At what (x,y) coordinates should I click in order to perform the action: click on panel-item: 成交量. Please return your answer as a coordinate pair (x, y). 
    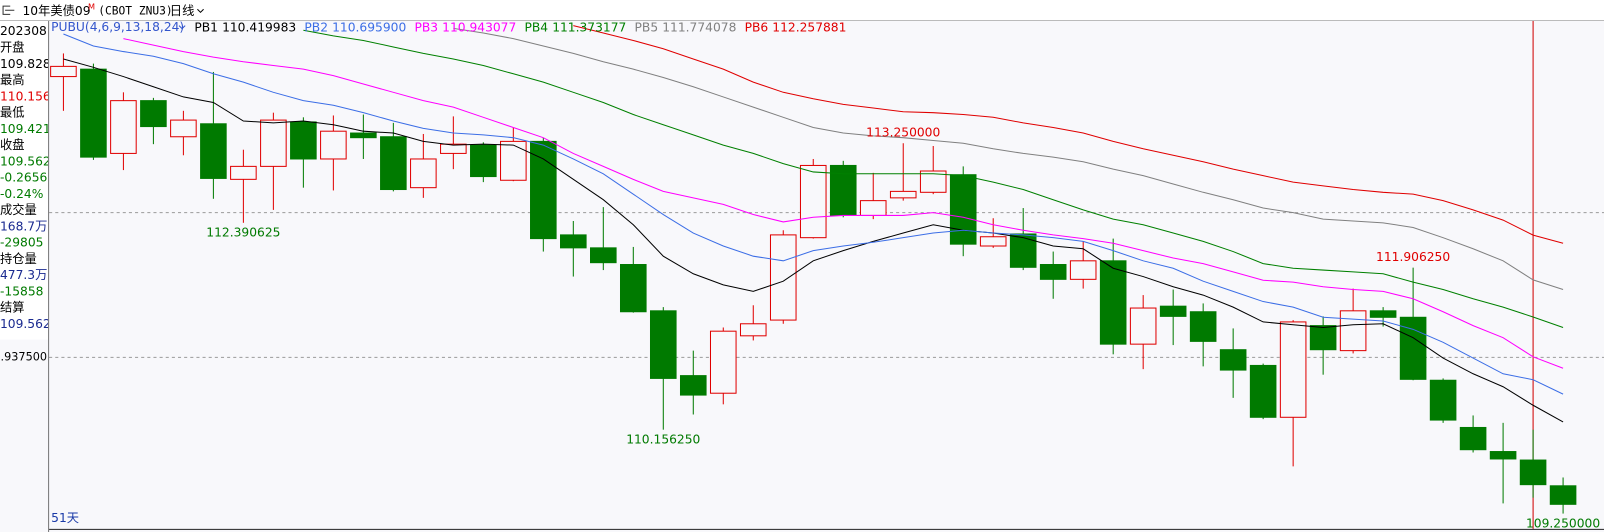
    Looking at the image, I should click on (18, 209).